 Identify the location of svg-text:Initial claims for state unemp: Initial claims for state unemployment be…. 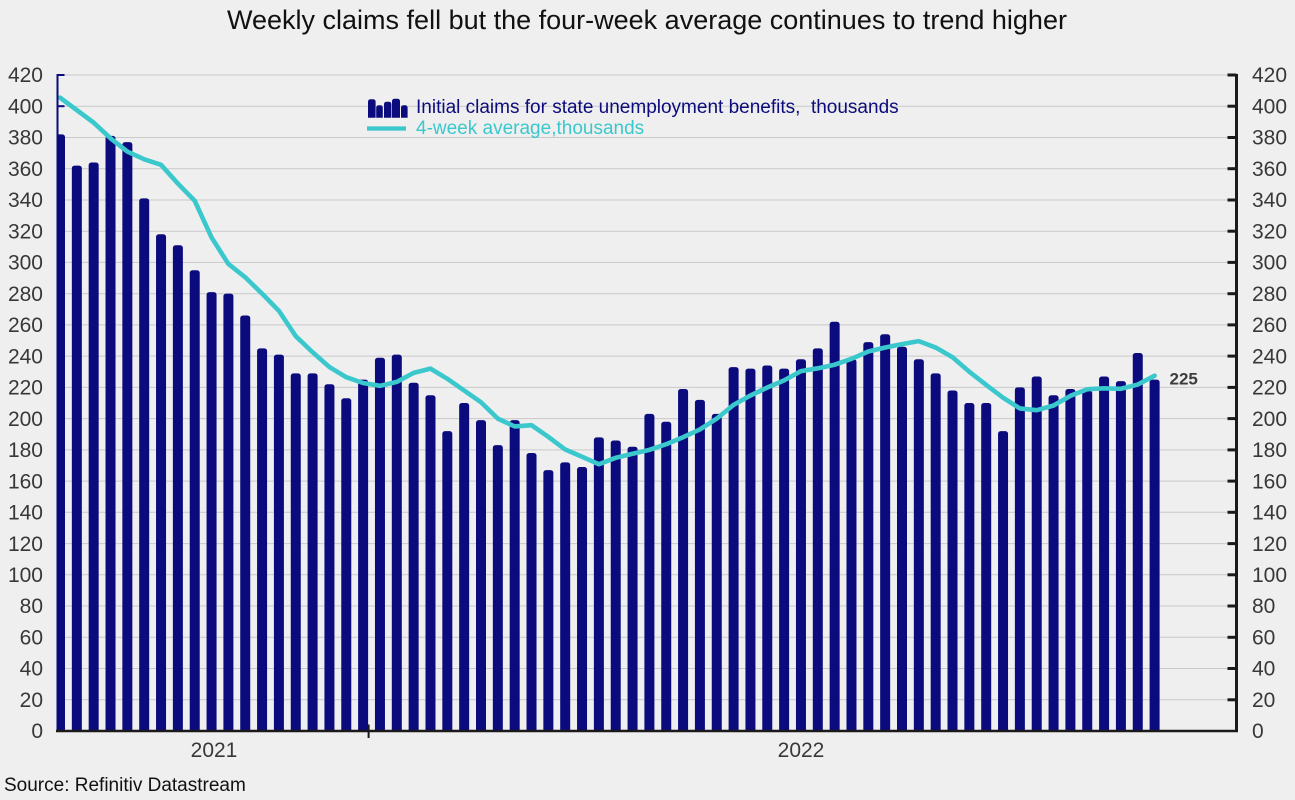
(657, 107).